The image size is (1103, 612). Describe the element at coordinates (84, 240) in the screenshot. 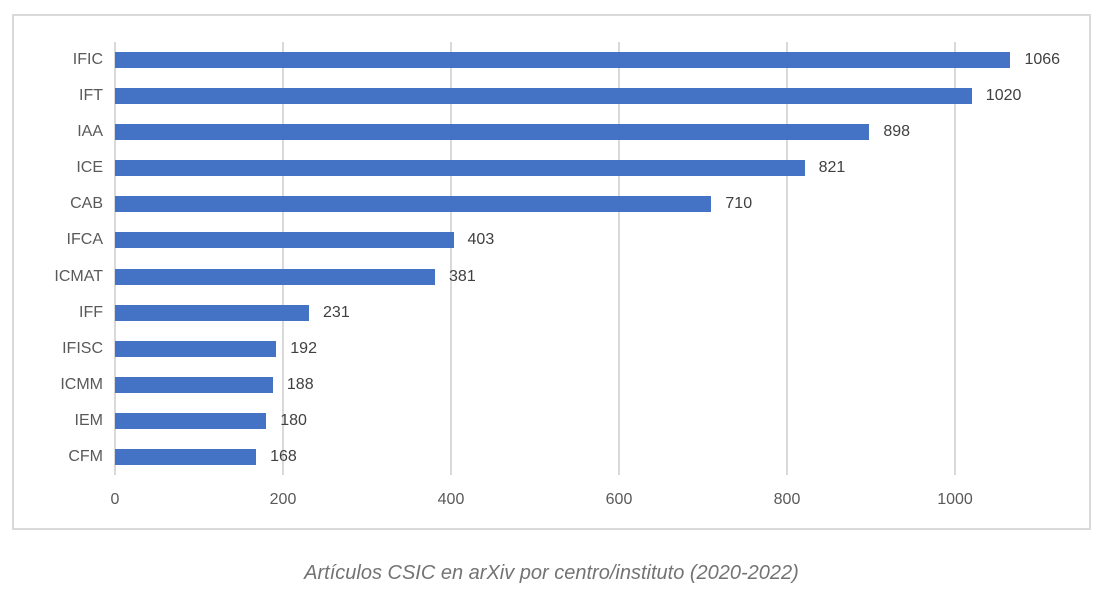

I see `category-label-ifca: IFCA` at that location.